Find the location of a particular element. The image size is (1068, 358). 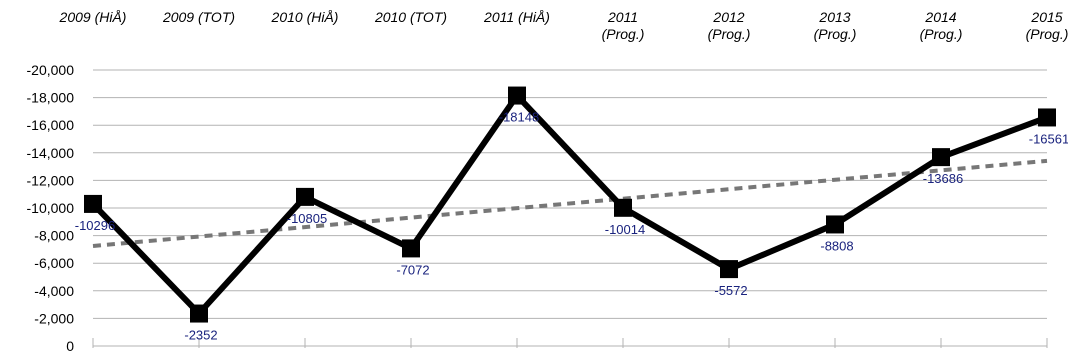

y-tick-label: -16,000 is located at coordinates (51, 125).